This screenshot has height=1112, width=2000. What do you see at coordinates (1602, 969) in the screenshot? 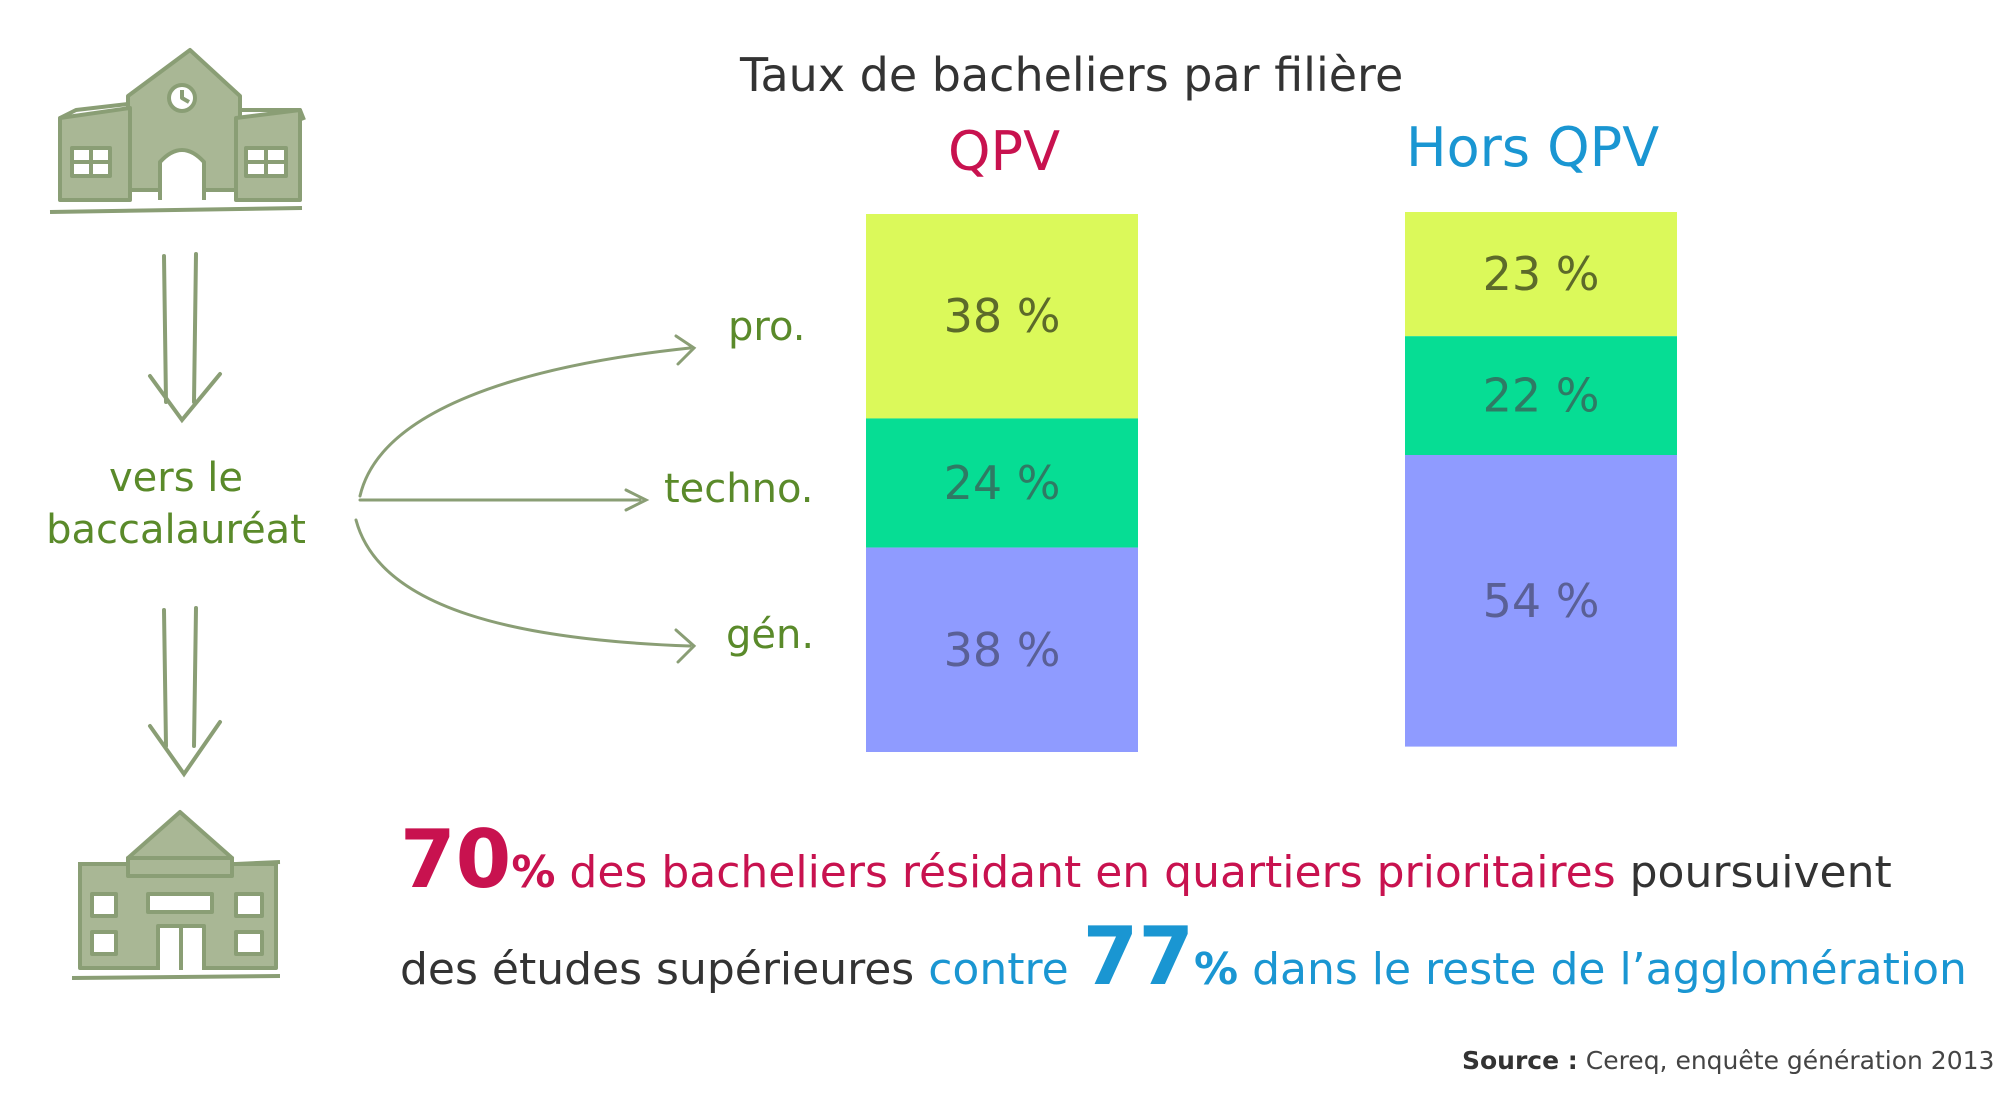
I see `hors-text: dans le reste de l’agglomération` at bounding box center [1602, 969].